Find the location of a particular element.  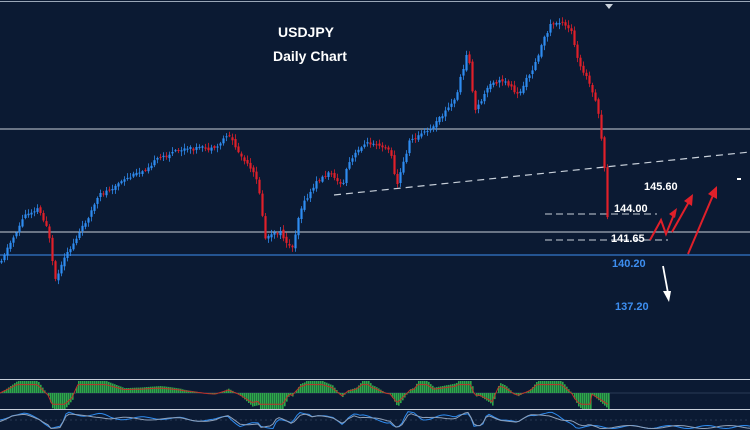

histogram-signal-line is located at coordinates (304, 394).